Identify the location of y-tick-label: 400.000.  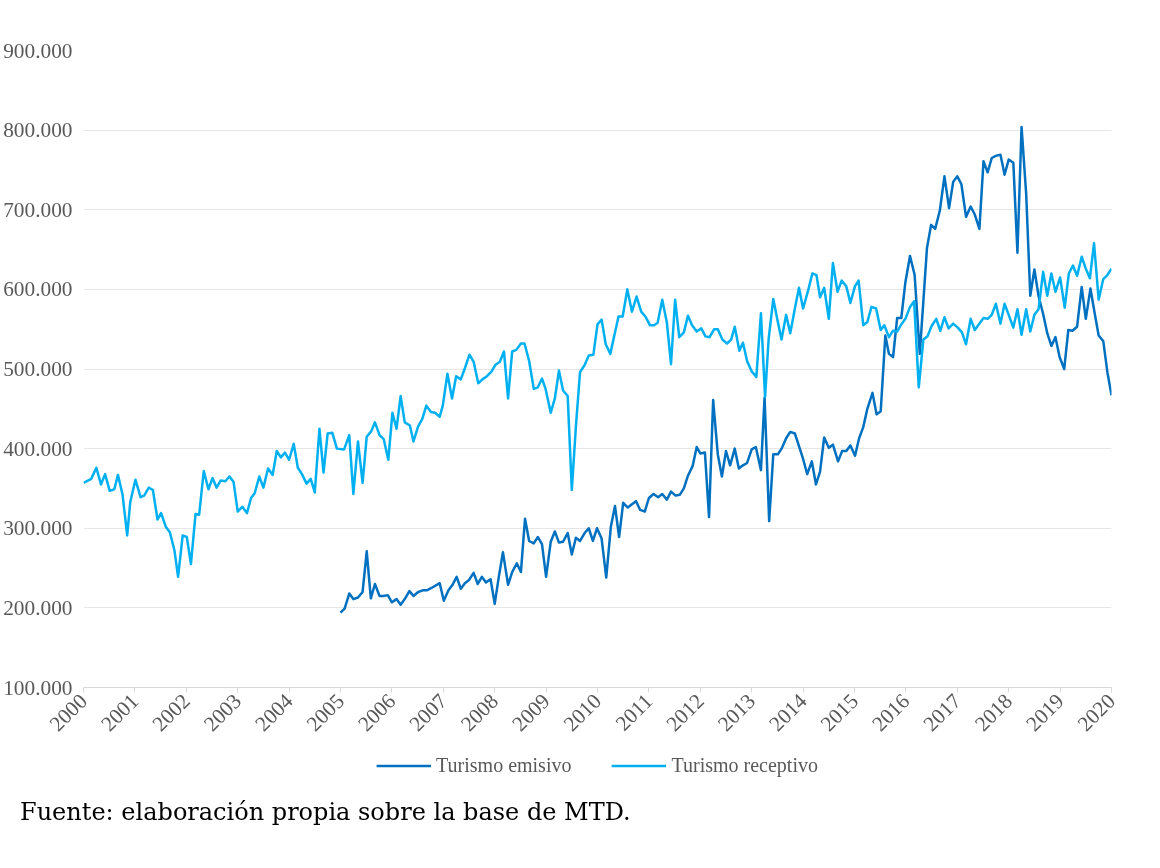
(38, 448).